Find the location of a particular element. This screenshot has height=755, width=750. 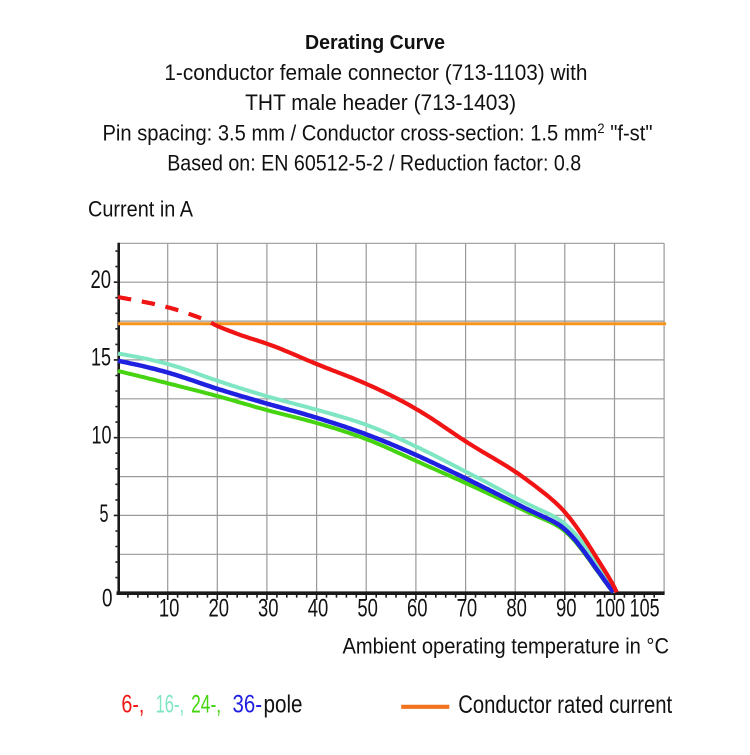

svg-text:Ambient operating temperature: Ambient operating temperature in °C is located at coordinates (506, 646).